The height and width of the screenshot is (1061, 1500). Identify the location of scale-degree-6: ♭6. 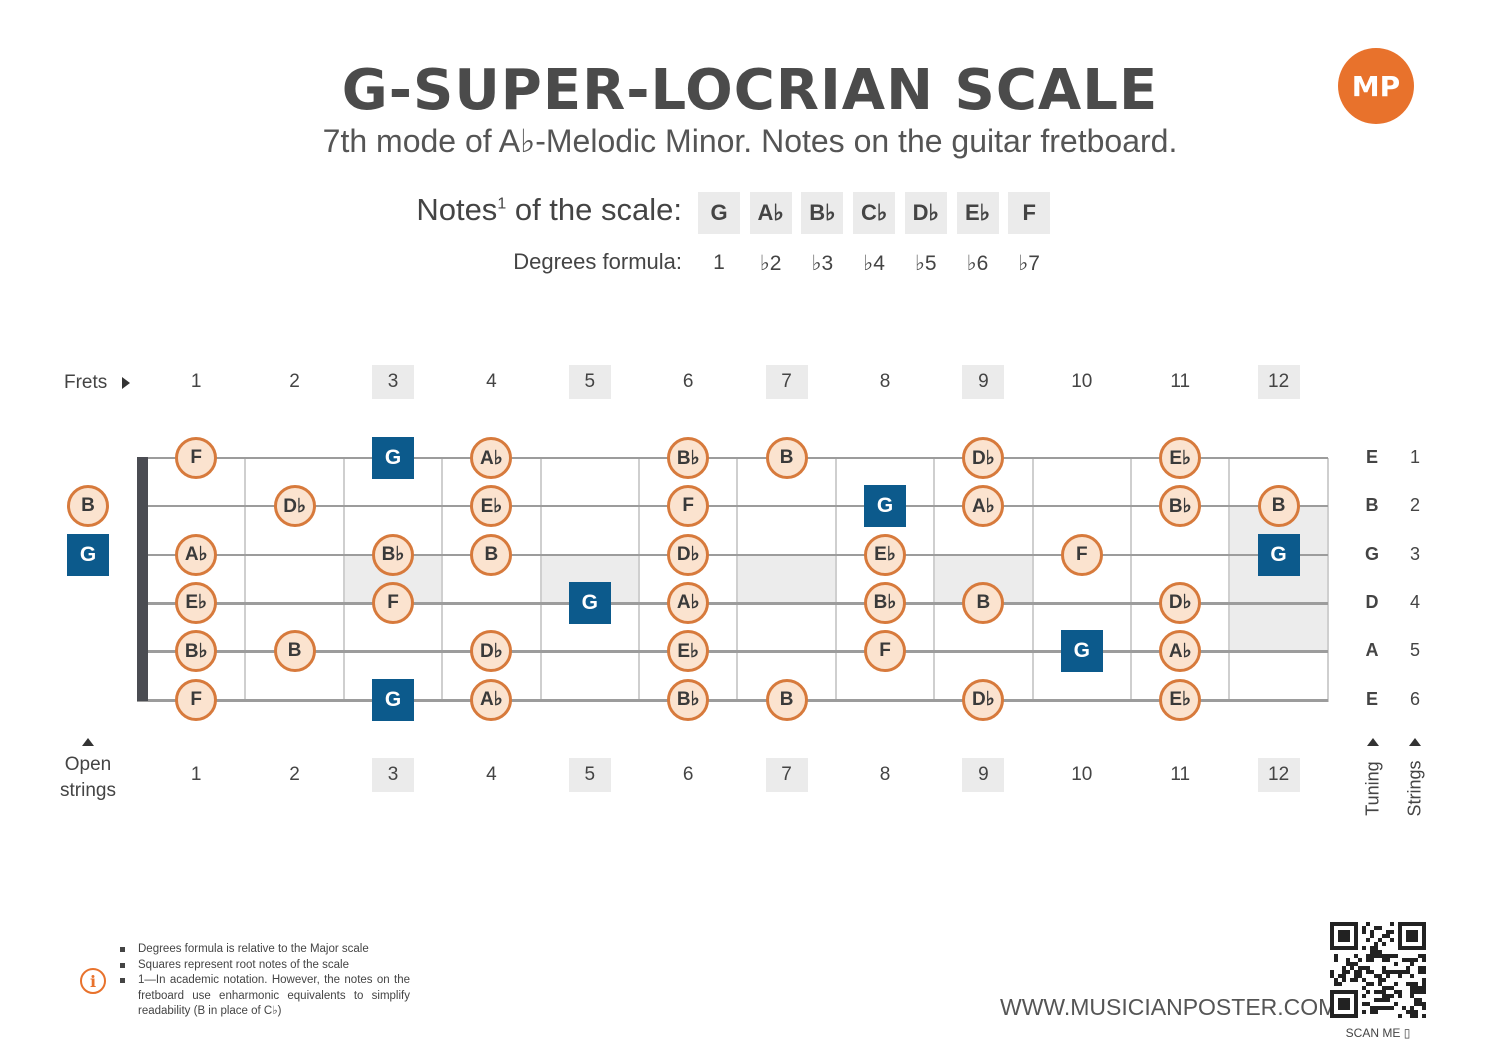
(977, 263).